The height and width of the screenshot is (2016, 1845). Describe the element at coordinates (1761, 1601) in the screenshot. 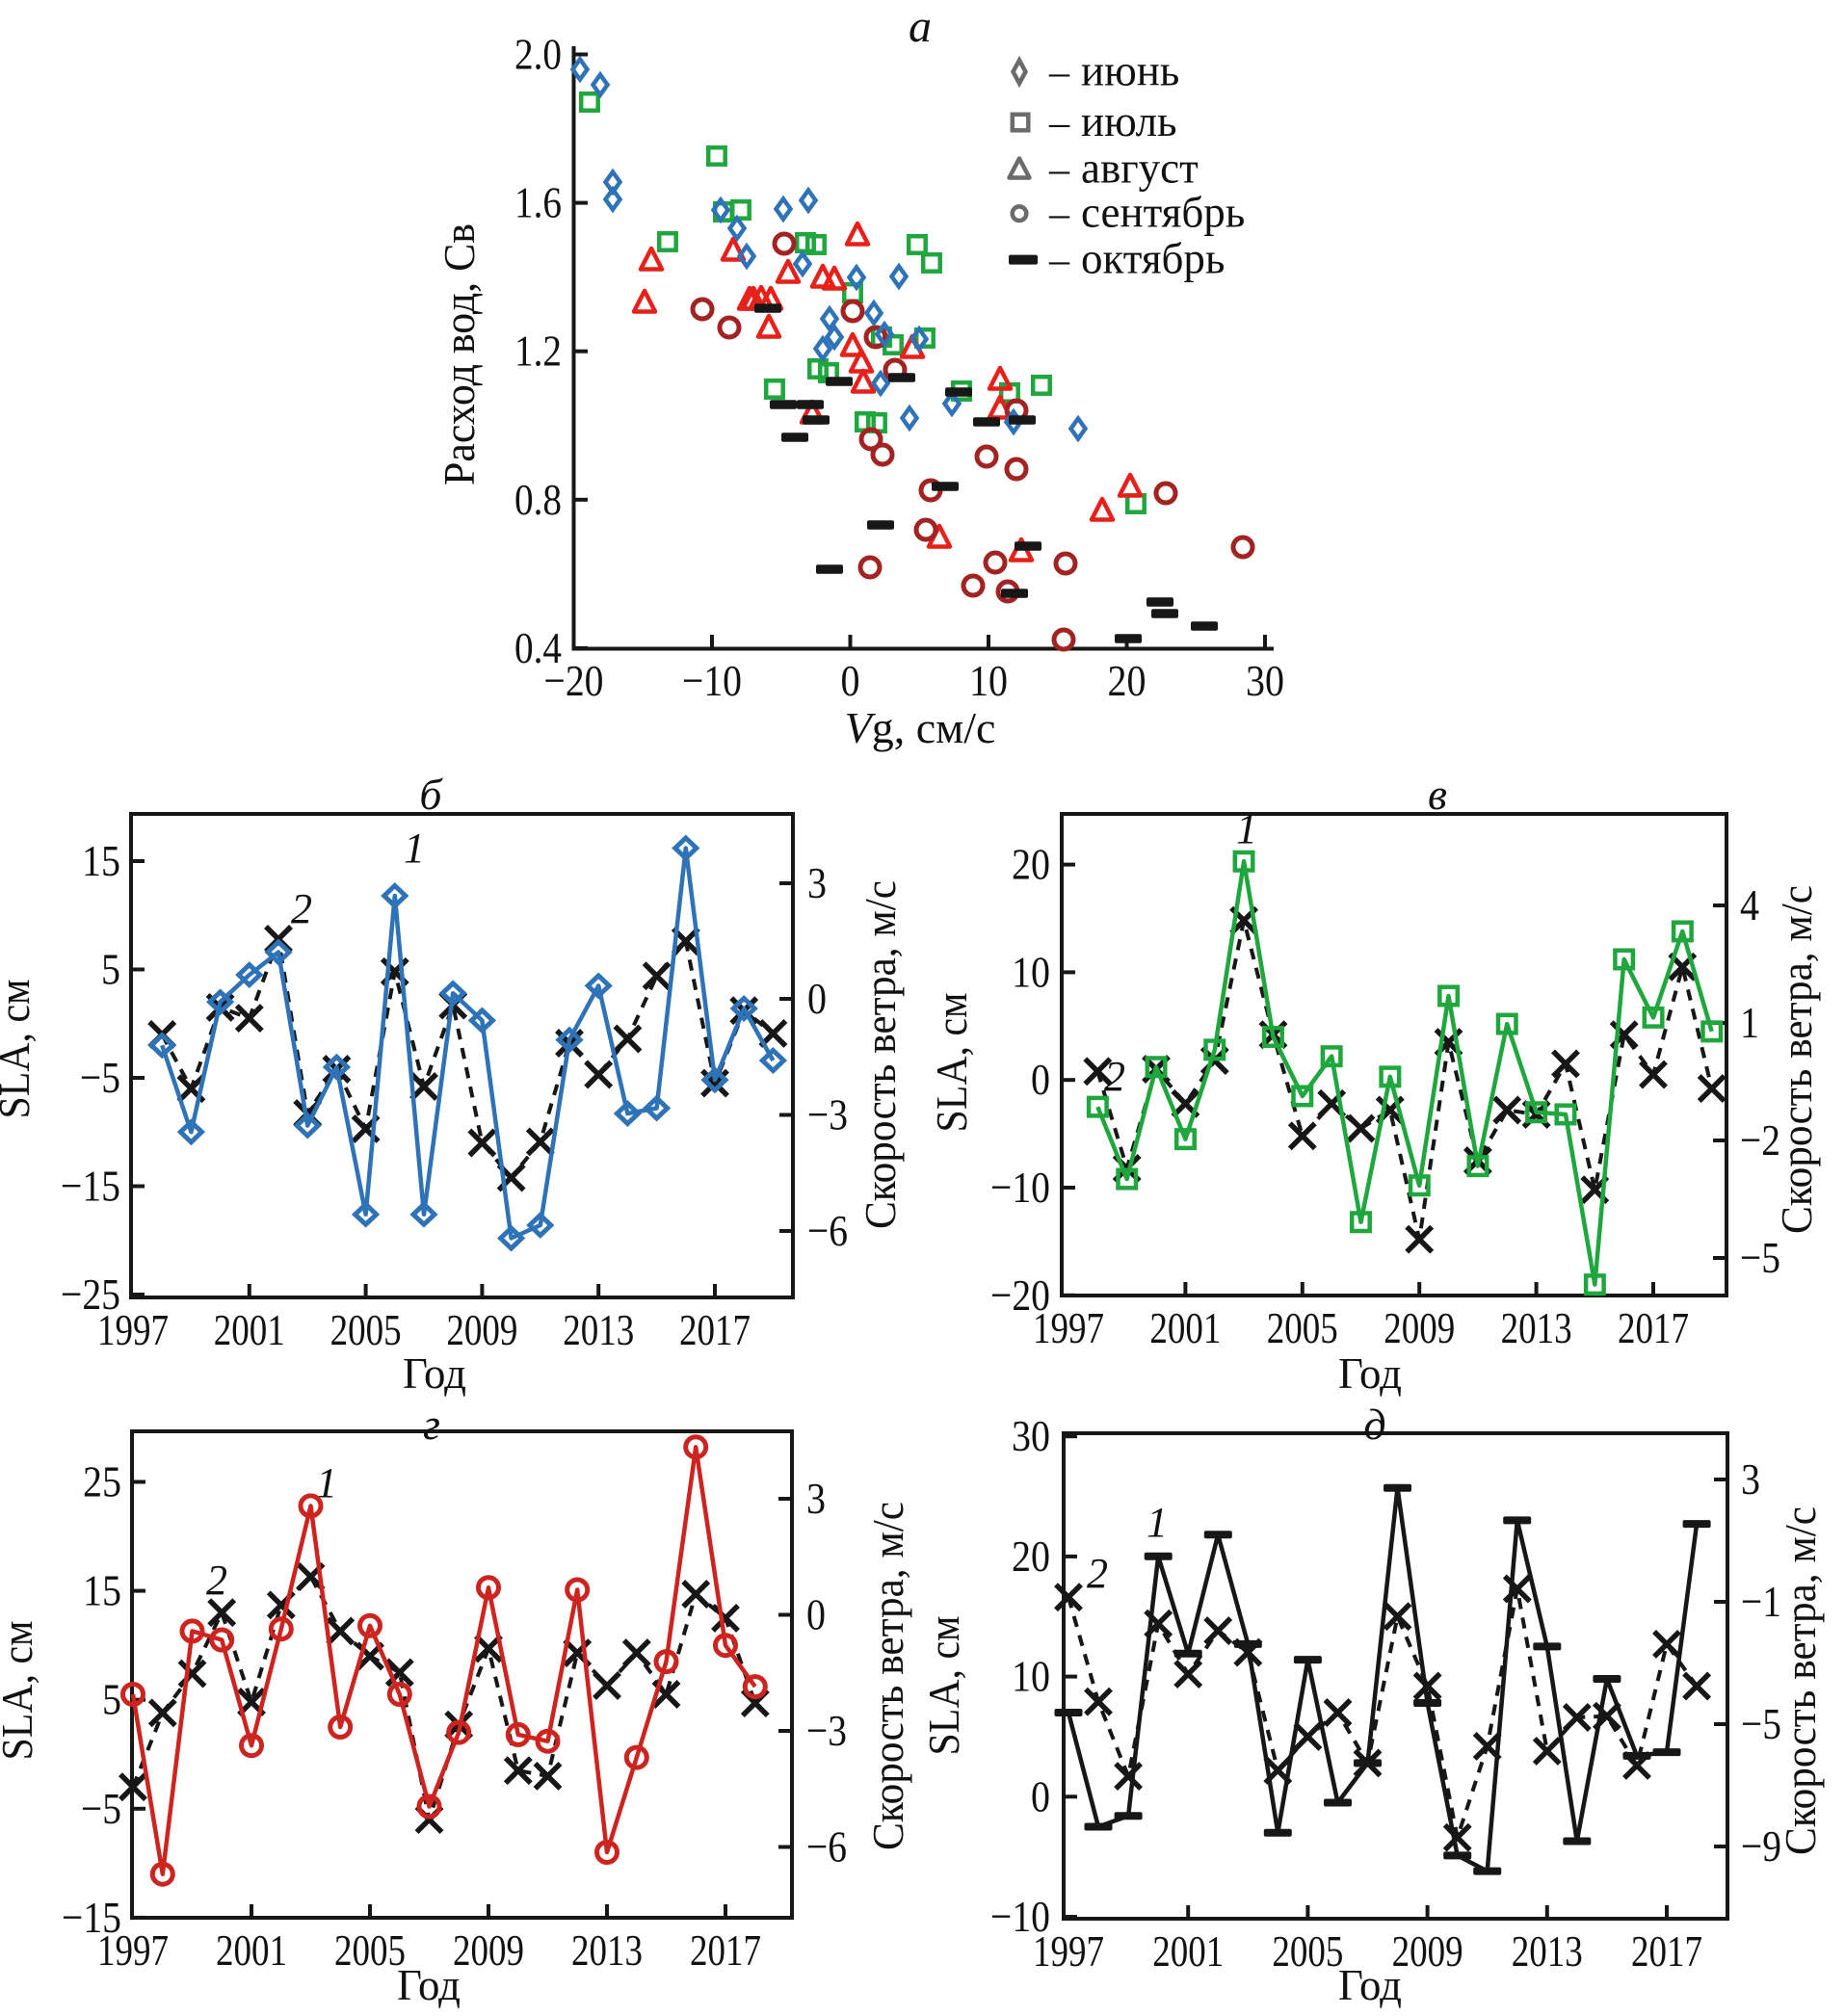

I see `svg-text: −1` at that location.